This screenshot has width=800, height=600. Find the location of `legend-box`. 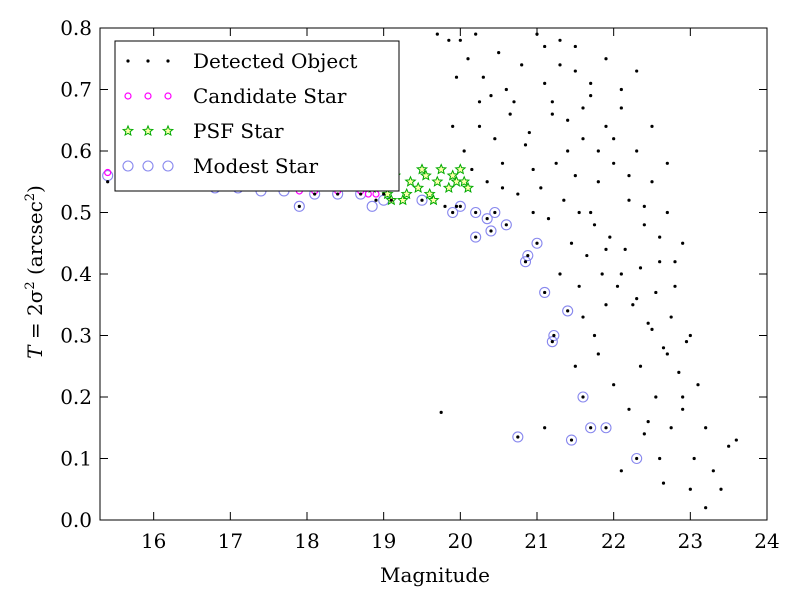

legend-box is located at coordinates (257, 116).